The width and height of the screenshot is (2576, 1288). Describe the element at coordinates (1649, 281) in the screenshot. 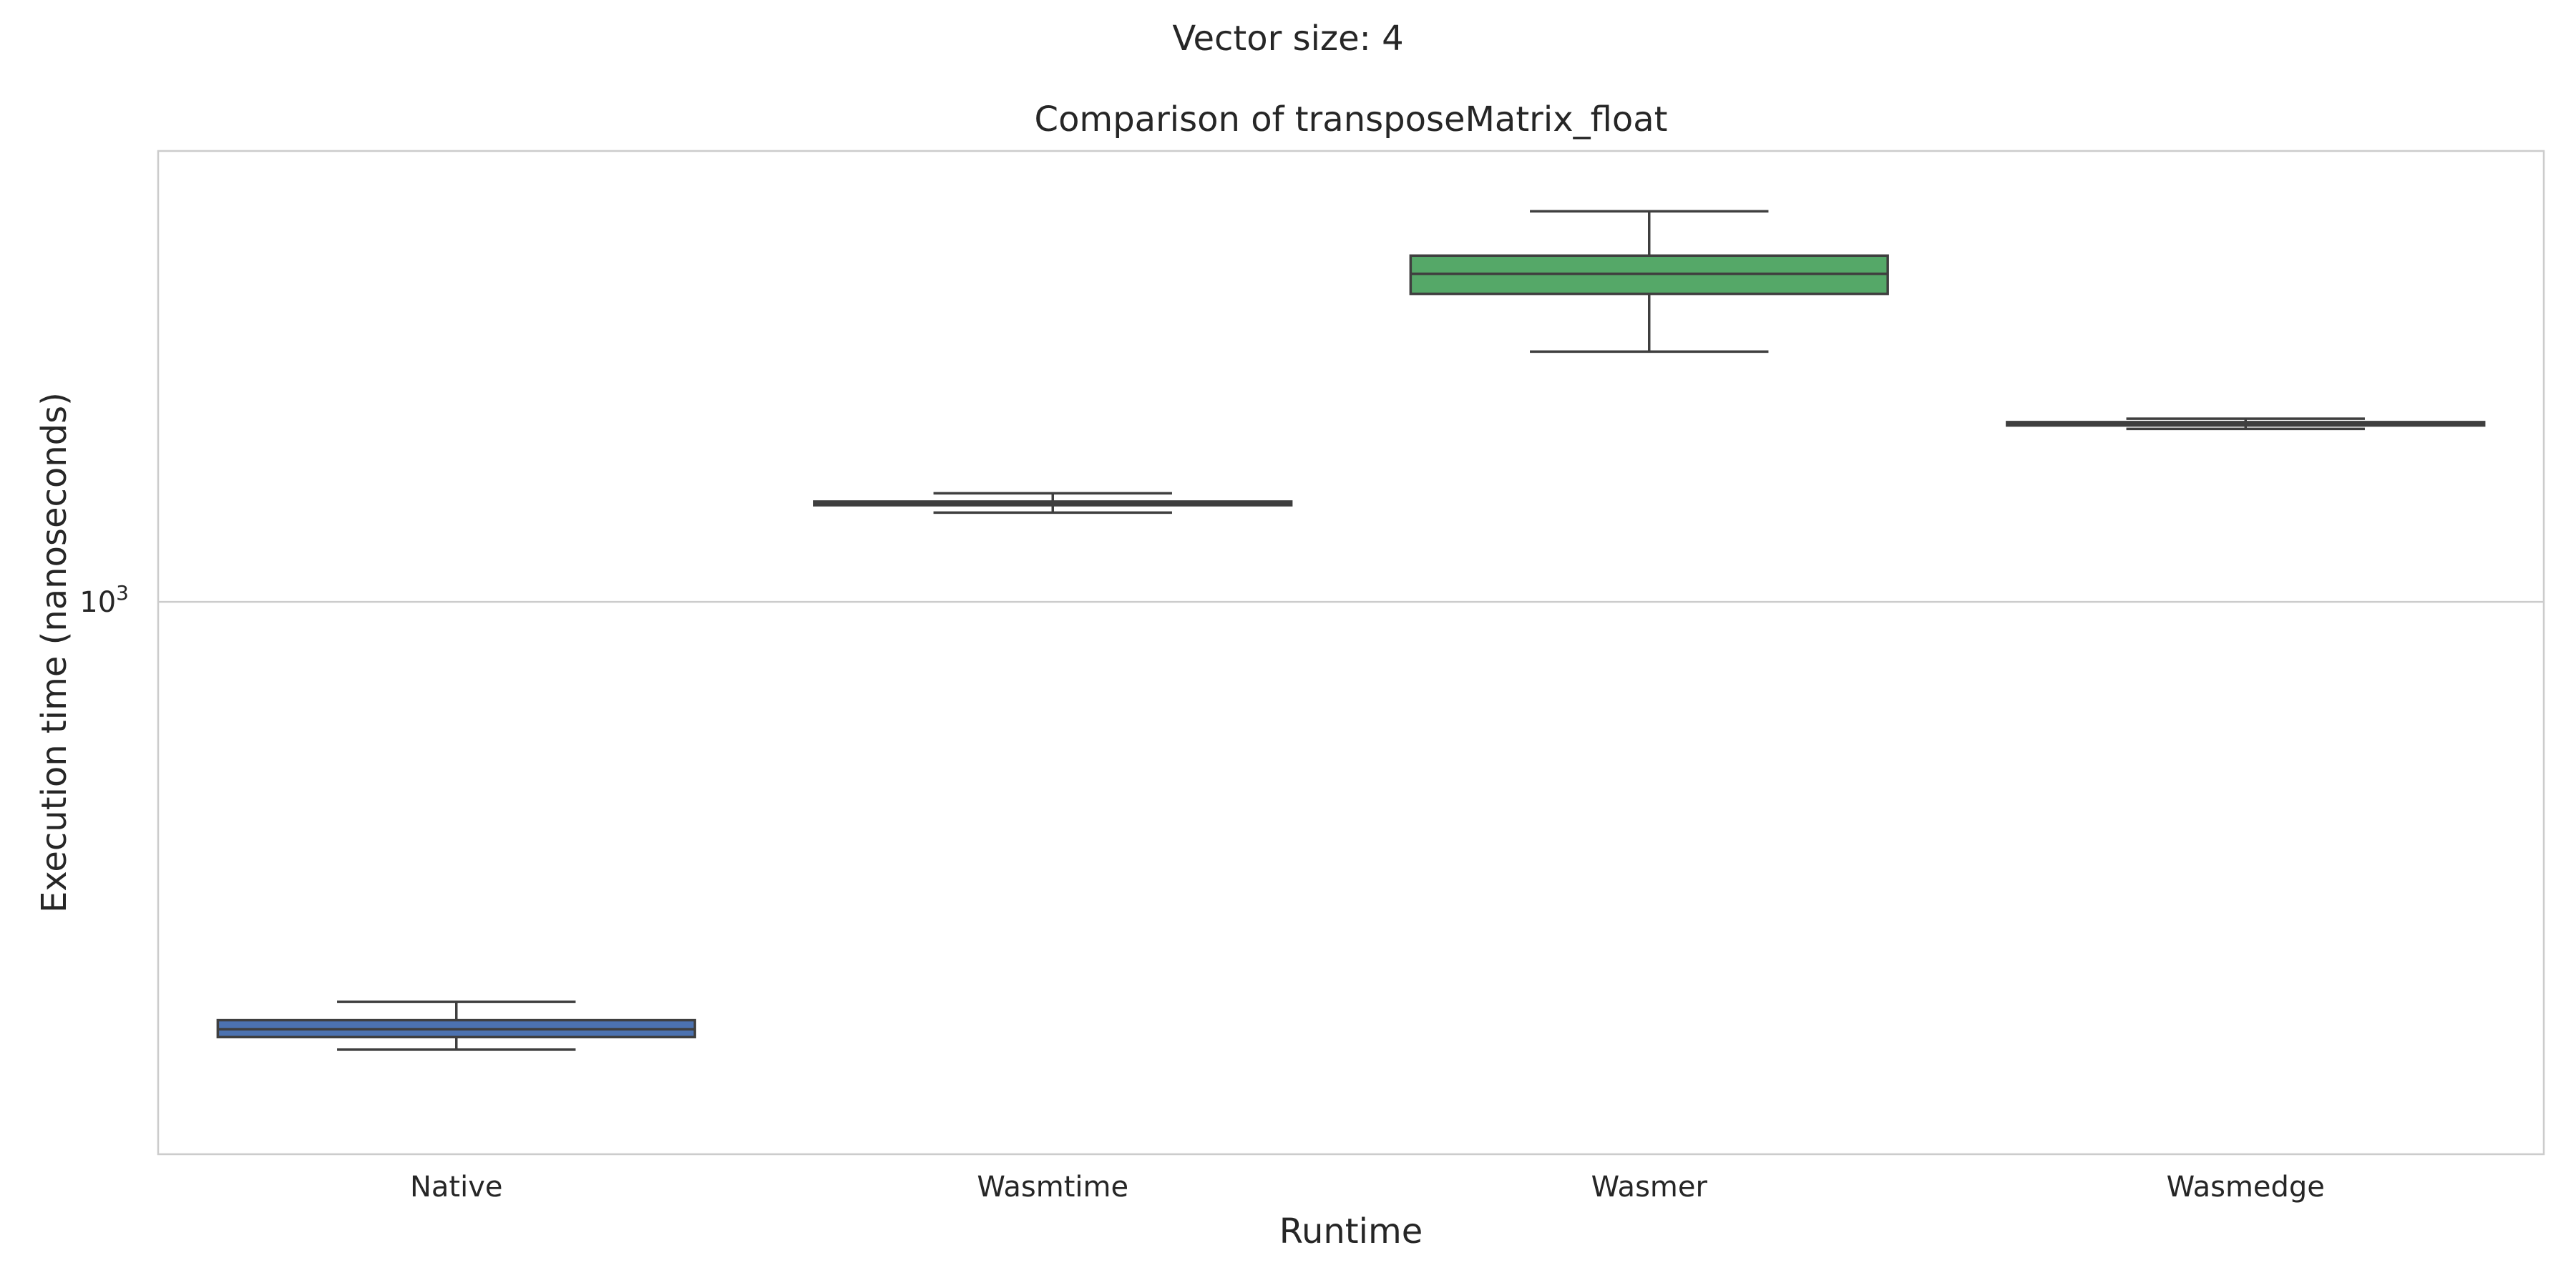

I see `box-wasmer` at that location.